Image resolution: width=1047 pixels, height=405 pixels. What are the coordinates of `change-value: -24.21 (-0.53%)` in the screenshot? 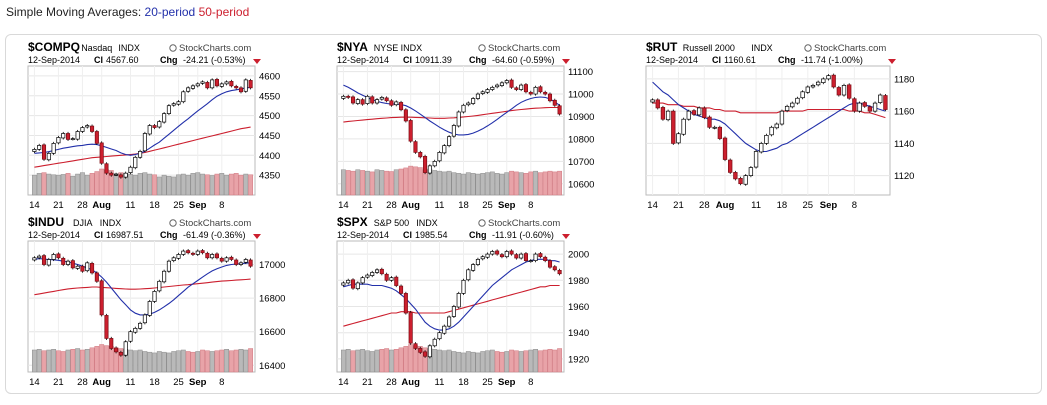 It's located at (214, 60).